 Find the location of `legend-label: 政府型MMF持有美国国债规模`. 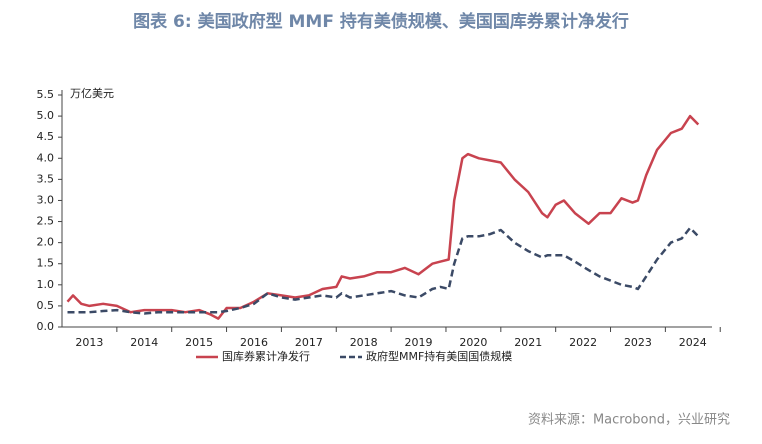

legend-label: 政府型MMF持有美国国债规模 is located at coordinates (439, 356).